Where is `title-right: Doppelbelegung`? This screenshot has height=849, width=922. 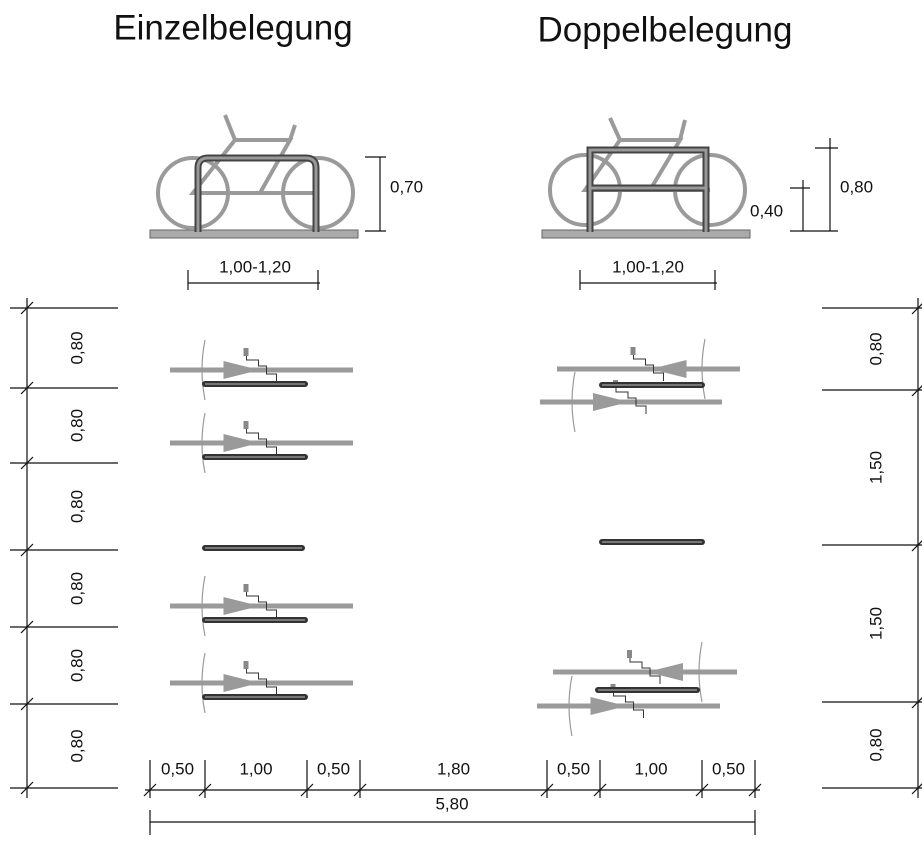 title-right: Doppelbelegung is located at coordinates (665, 29).